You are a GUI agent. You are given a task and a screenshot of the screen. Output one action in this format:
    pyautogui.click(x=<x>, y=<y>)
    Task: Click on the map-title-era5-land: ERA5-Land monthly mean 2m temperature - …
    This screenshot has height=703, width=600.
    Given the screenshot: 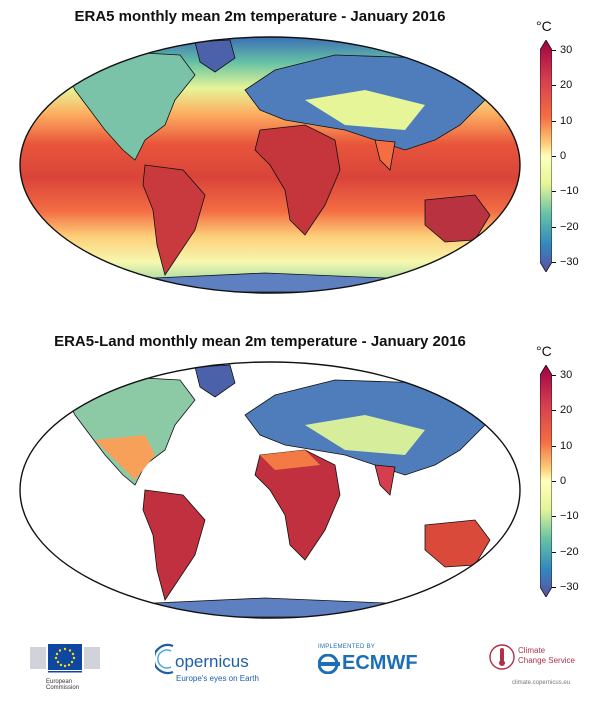 What is the action you would take?
    pyautogui.click(x=260, y=341)
    